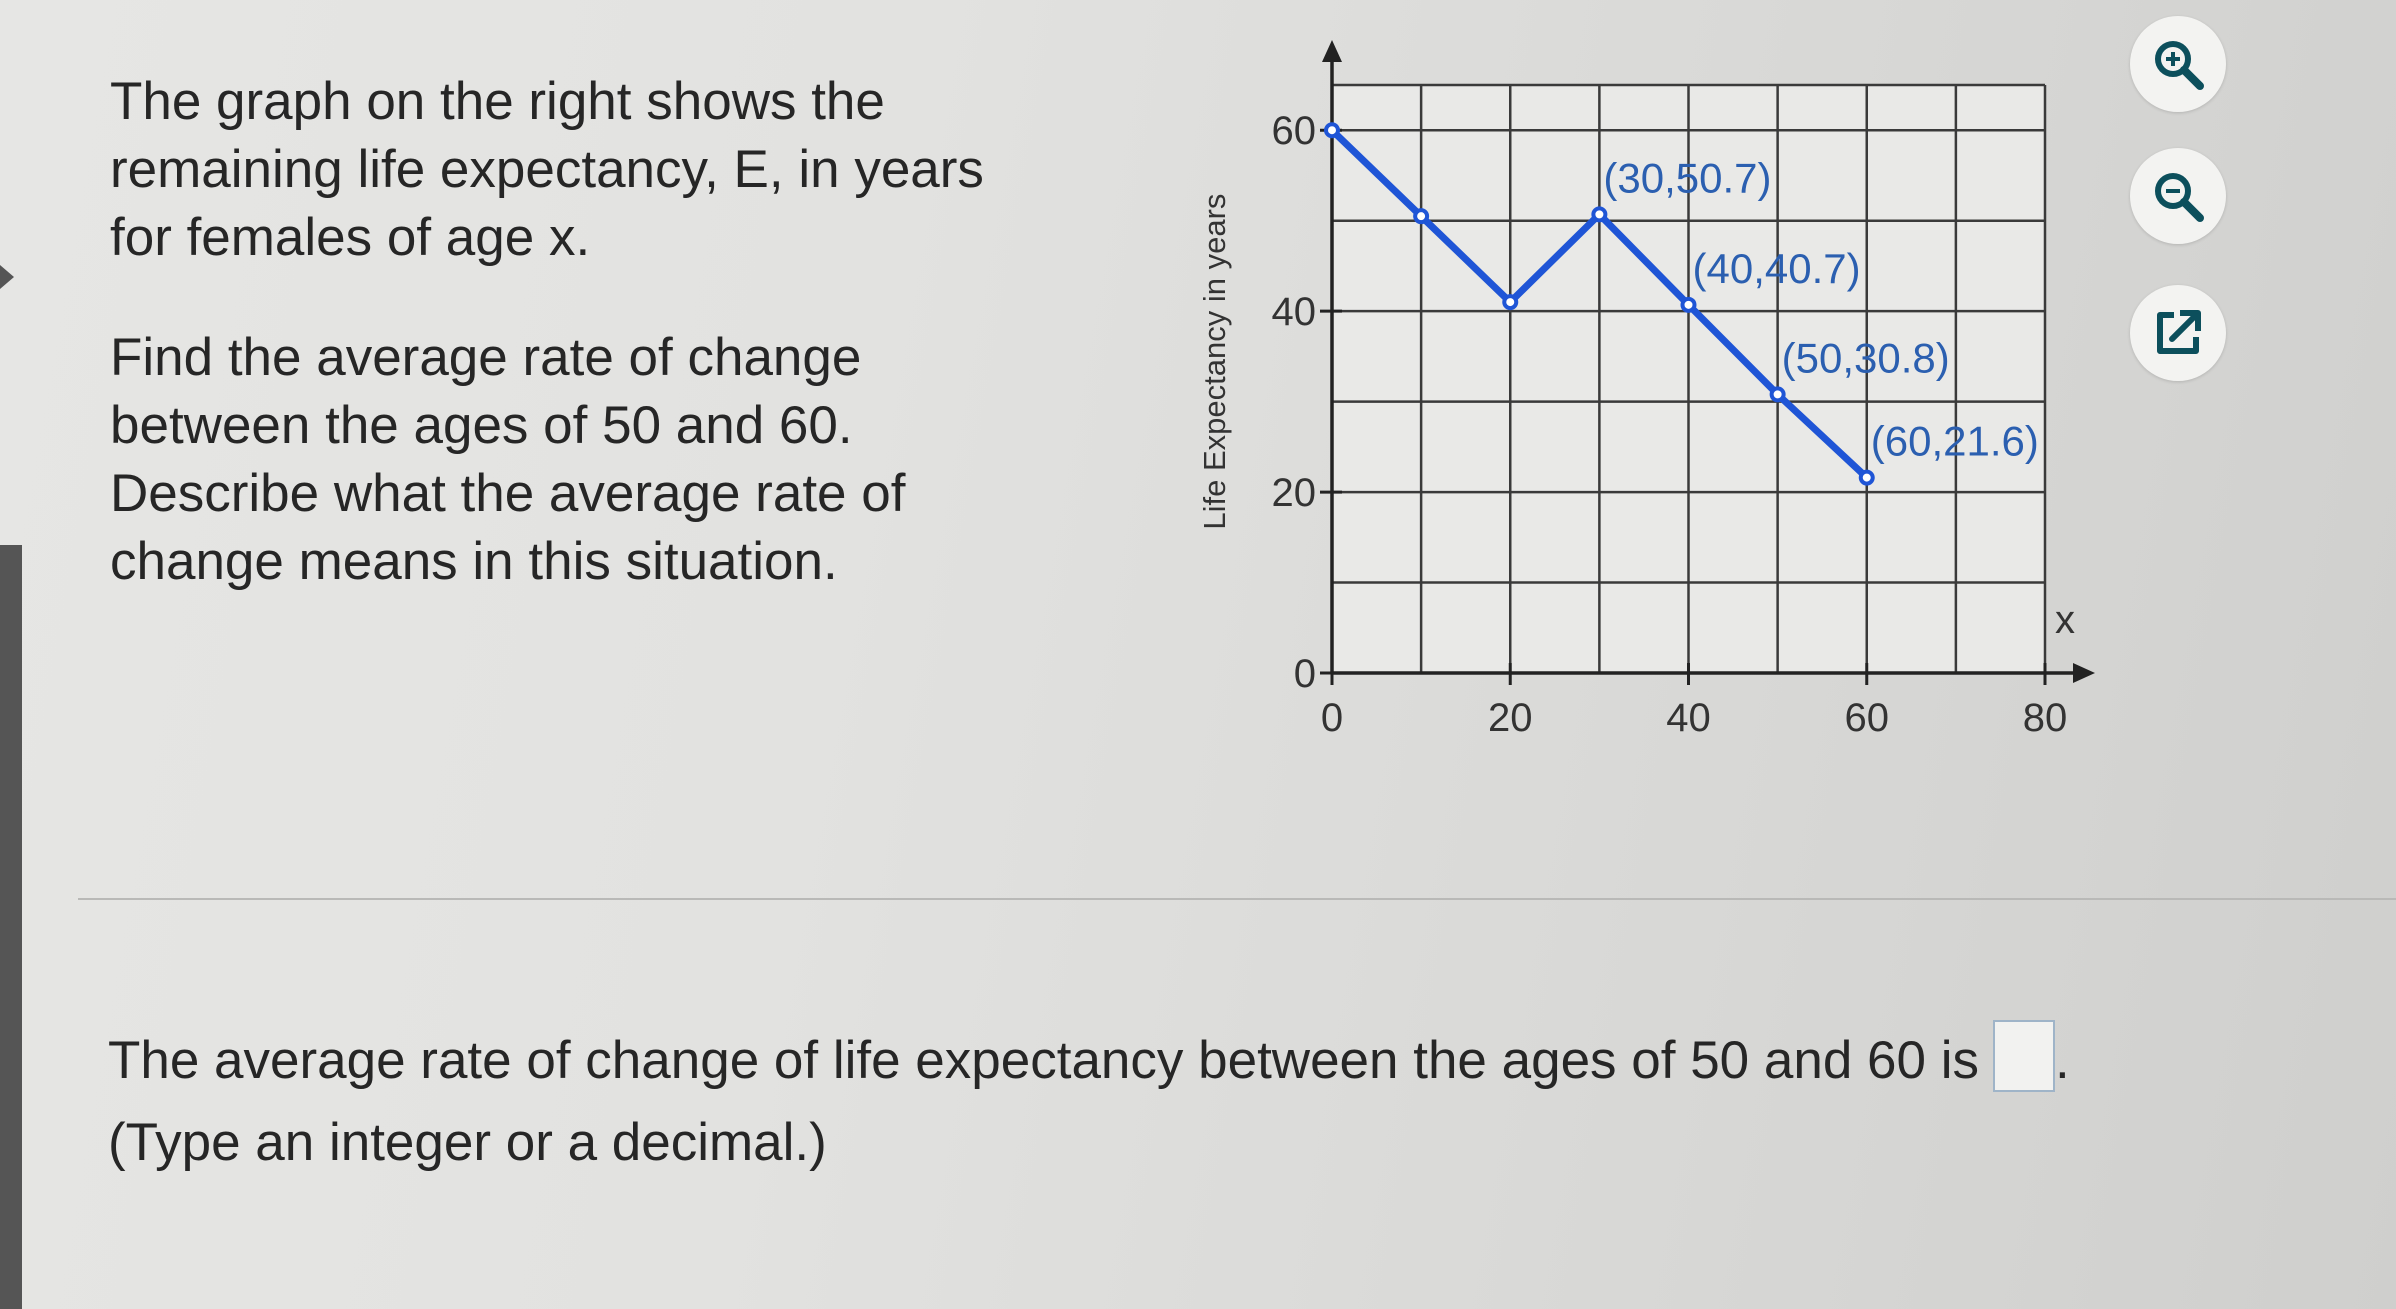 Image resolution: width=2396 pixels, height=1309 pixels. I want to click on panel-collapse-arrow, so click(7, 277).